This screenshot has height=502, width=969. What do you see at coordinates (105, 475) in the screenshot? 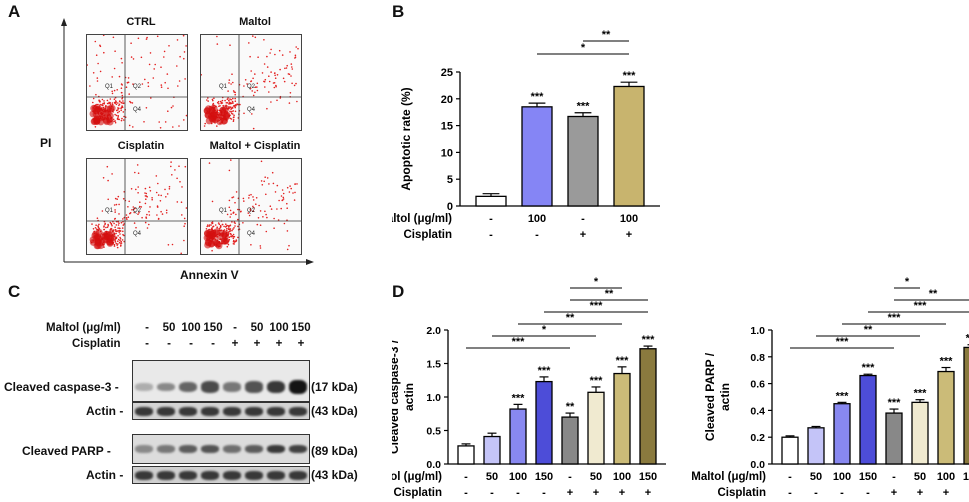
I see `blot-row-actin2-label: Actin -` at bounding box center [105, 475].